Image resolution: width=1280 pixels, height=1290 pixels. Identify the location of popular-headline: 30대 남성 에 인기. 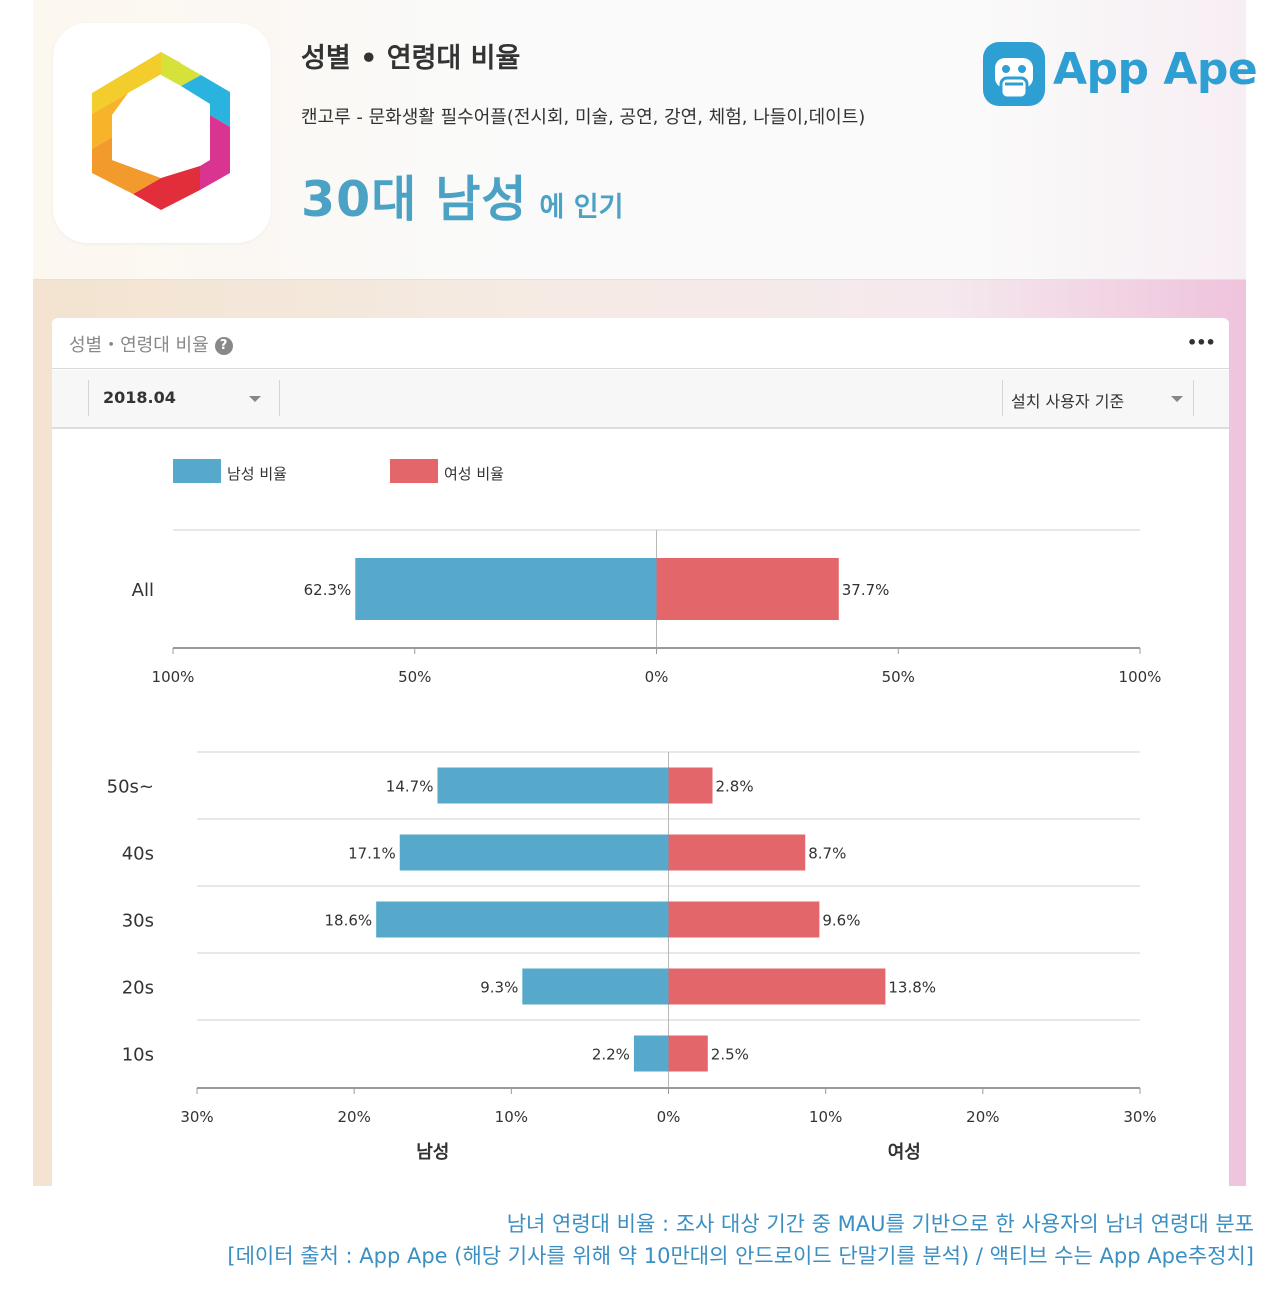
(462, 195).